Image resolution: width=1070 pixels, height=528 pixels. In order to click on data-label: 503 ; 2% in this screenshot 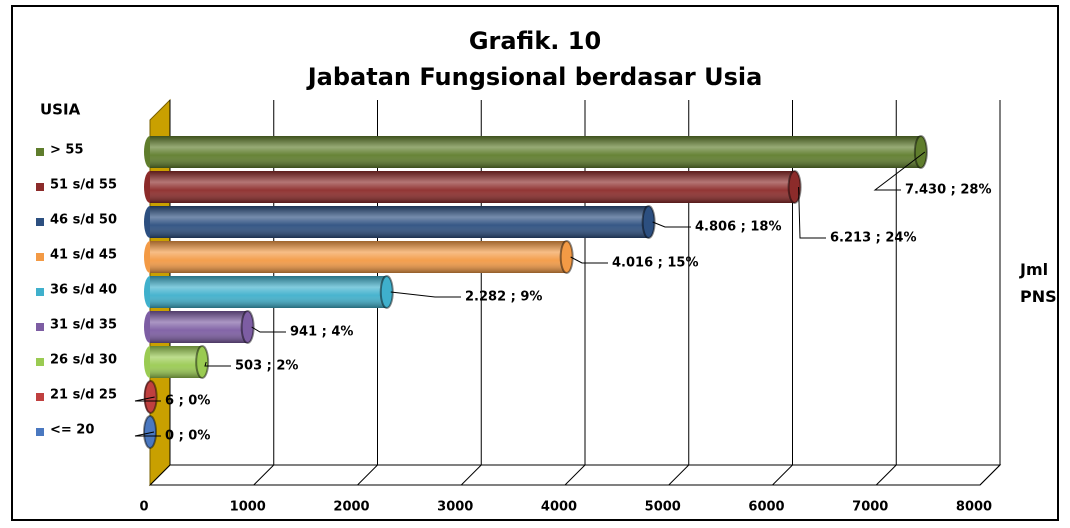, I will do `click(266, 366)`.